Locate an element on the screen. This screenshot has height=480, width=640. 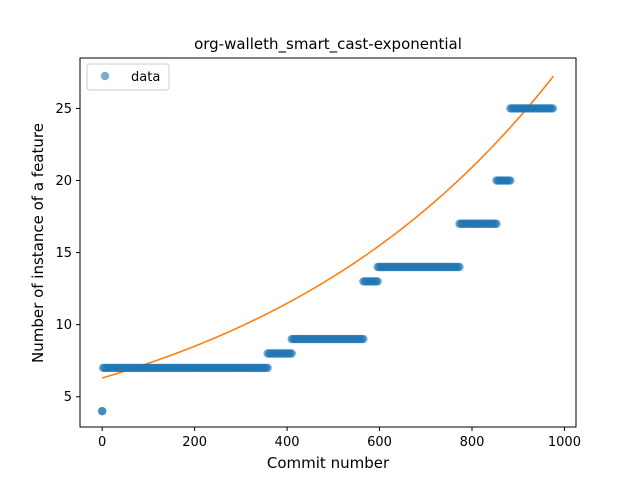
x-tick-label: 600 is located at coordinates (379, 442).